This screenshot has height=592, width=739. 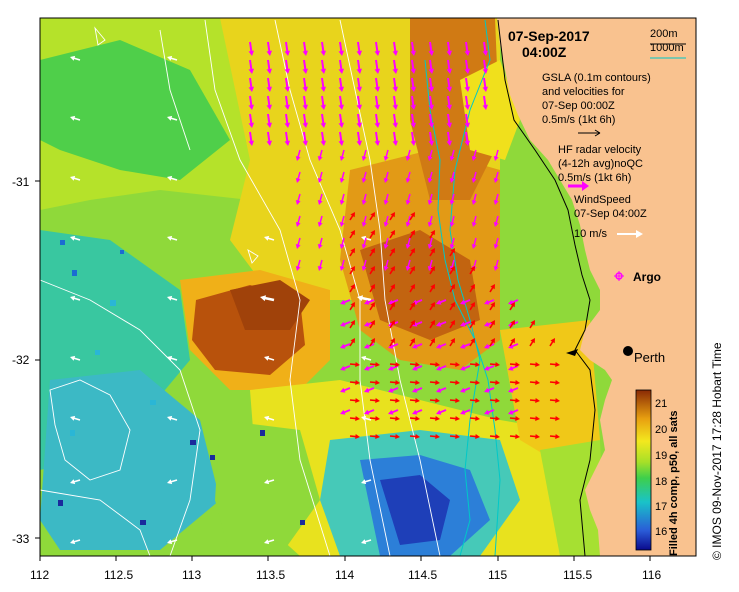 I want to click on colorbar-tick: 18, so click(x=661, y=482).